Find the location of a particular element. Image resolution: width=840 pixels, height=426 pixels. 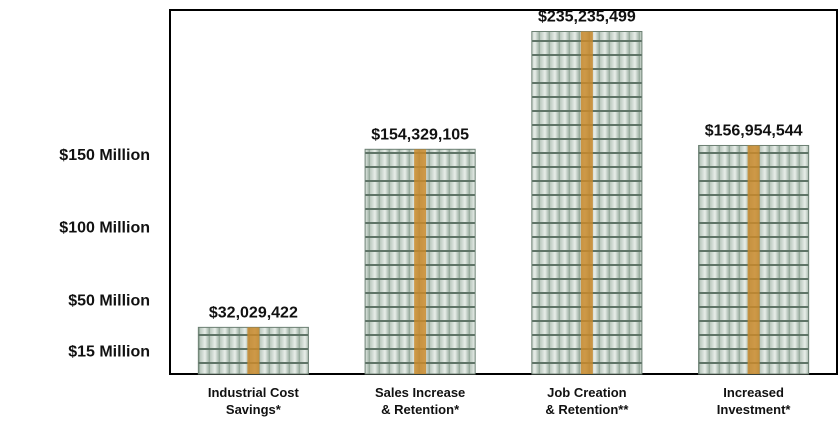

value-label: $156,954,544 is located at coordinates (754, 131).